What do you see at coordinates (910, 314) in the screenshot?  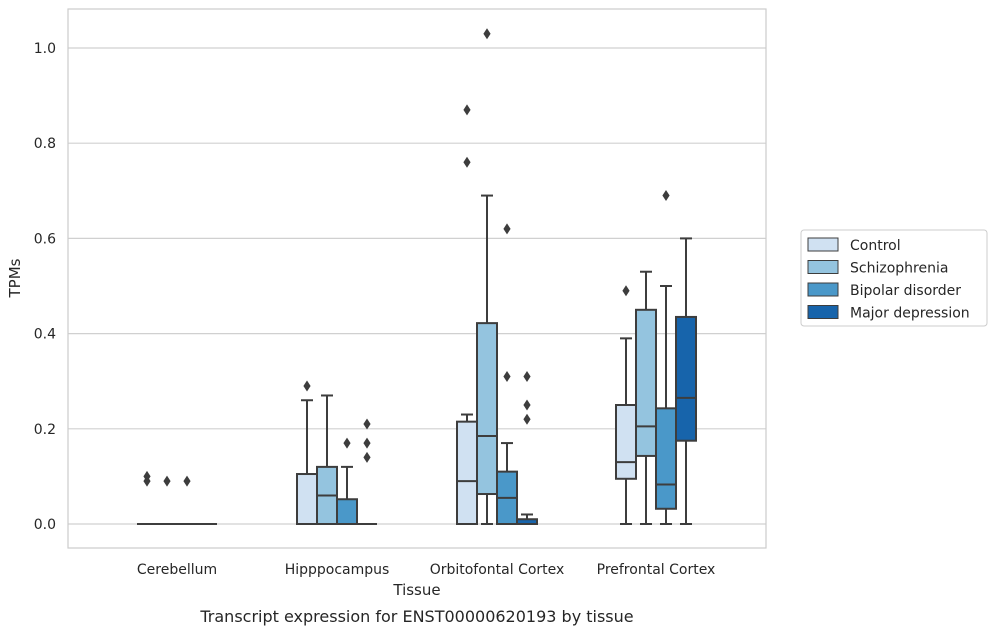 I see `legend-label: Major depression` at bounding box center [910, 314].